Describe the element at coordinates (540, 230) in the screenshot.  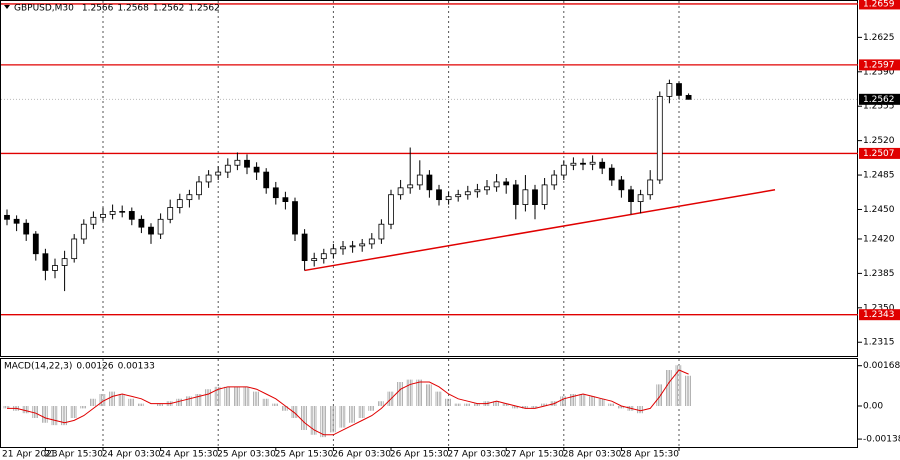
I see `trendline` at that location.